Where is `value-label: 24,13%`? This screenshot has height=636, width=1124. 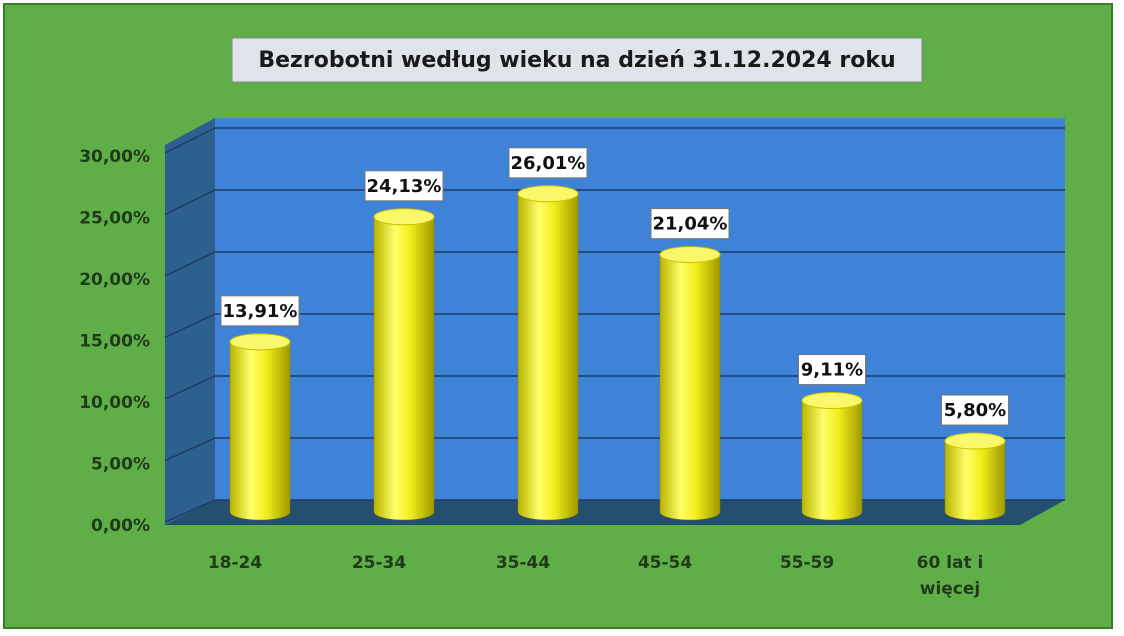 value-label: 24,13% is located at coordinates (404, 186).